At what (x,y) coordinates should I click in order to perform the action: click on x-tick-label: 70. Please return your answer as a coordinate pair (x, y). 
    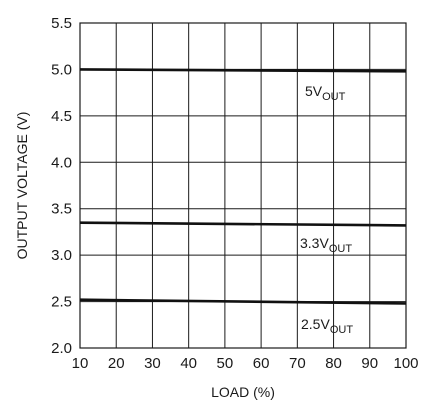
    Looking at the image, I should click on (297, 363).